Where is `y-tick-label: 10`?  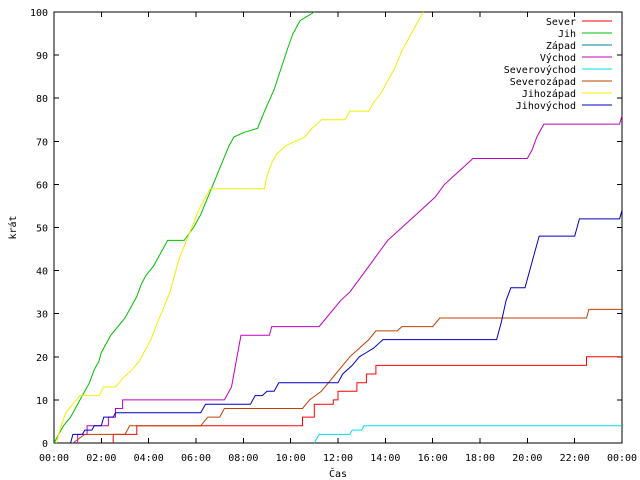 y-tick-label: 10 is located at coordinates (42, 401).